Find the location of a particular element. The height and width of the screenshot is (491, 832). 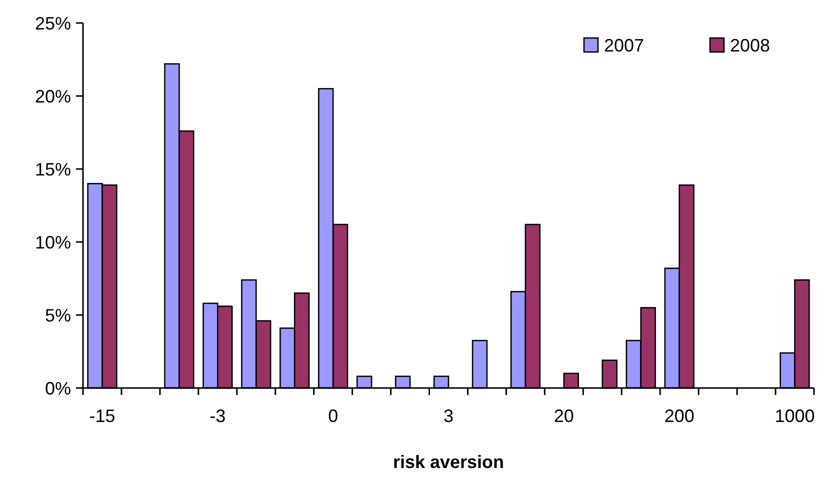

legend-label: 2008 is located at coordinates (750, 45).